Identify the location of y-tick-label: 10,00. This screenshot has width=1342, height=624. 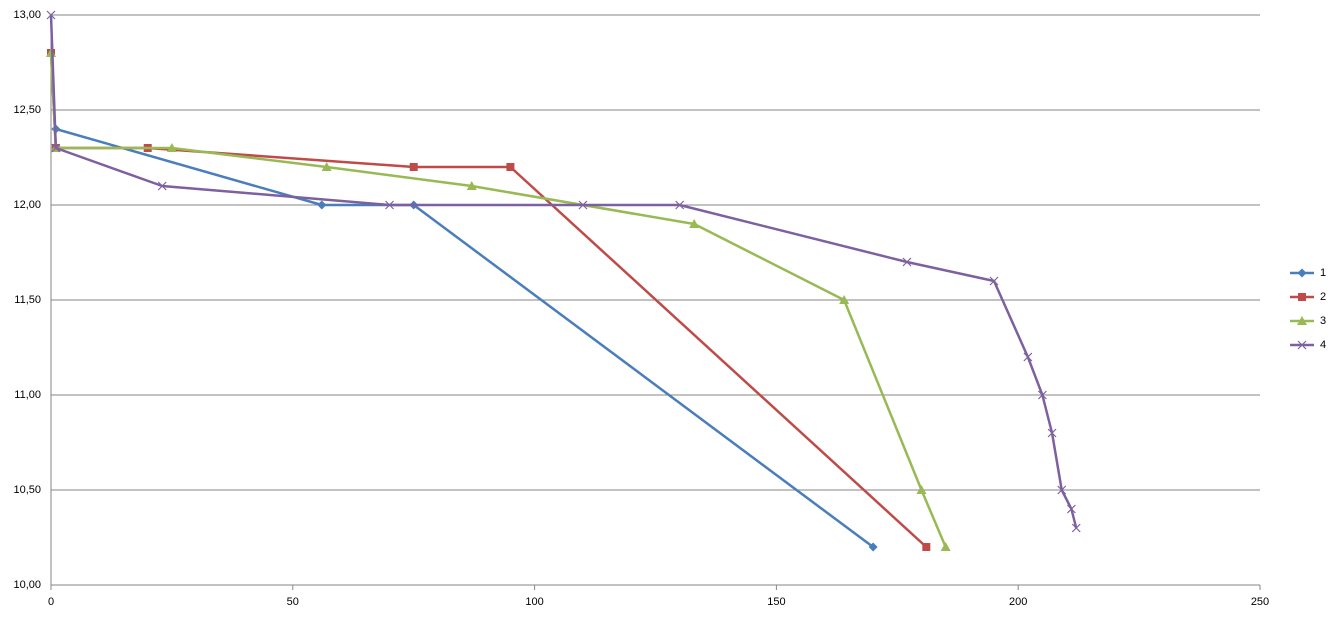
(27, 585).